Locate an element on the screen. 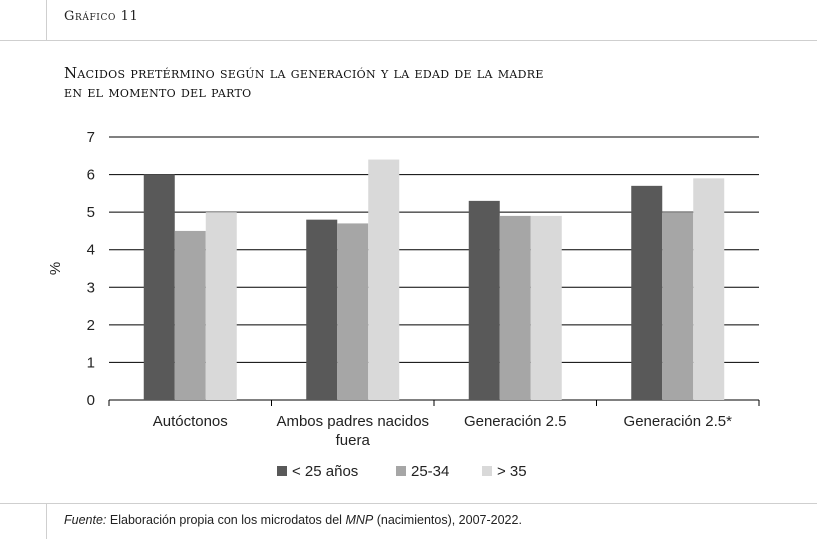  y-tick-label: 7 is located at coordinates (91, 137).